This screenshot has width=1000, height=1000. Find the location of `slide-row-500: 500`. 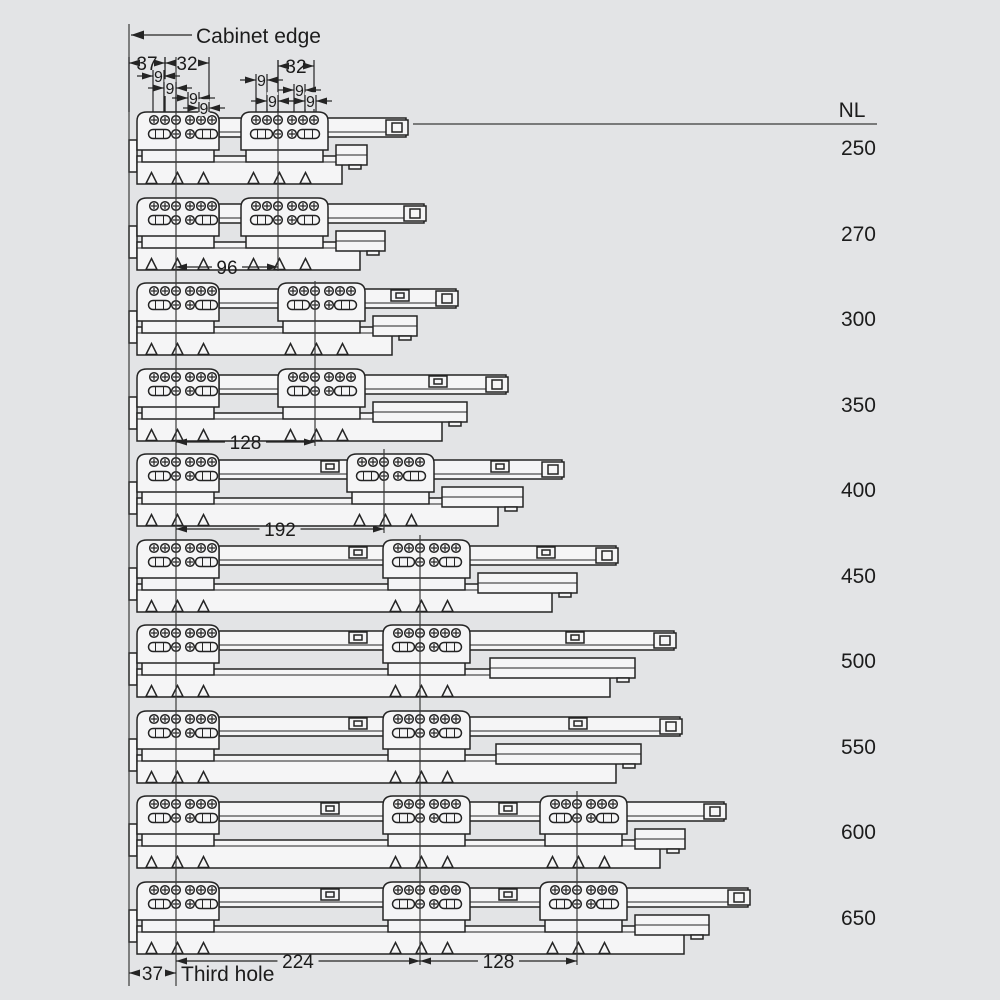

slide-row-500: 500 is located at coordinates (502, 661).